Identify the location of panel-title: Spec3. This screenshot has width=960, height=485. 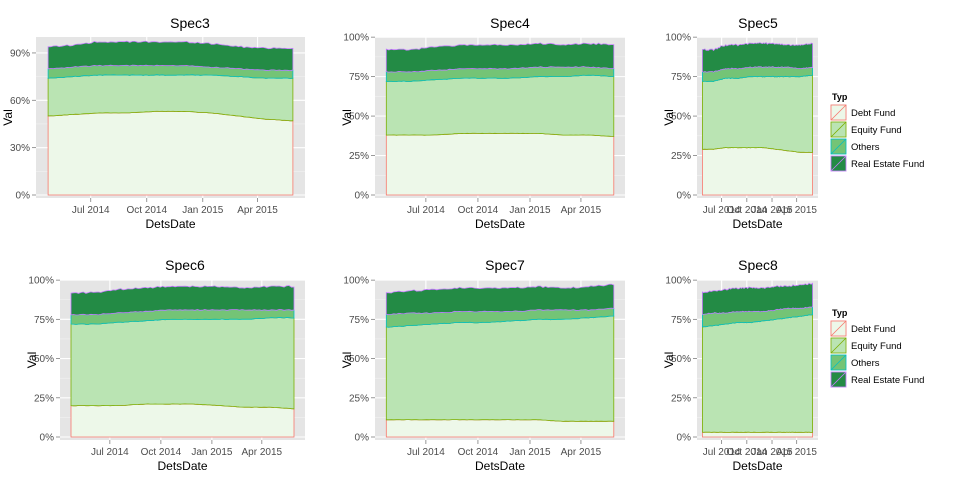
(190, 23).